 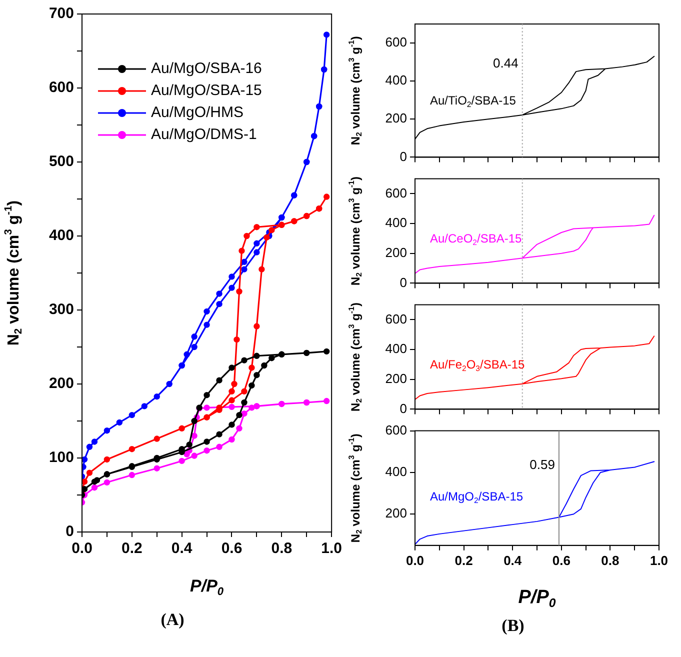 I want to click on legend-label: Au/MgO/DMS-1, so click(x=204, y=135).